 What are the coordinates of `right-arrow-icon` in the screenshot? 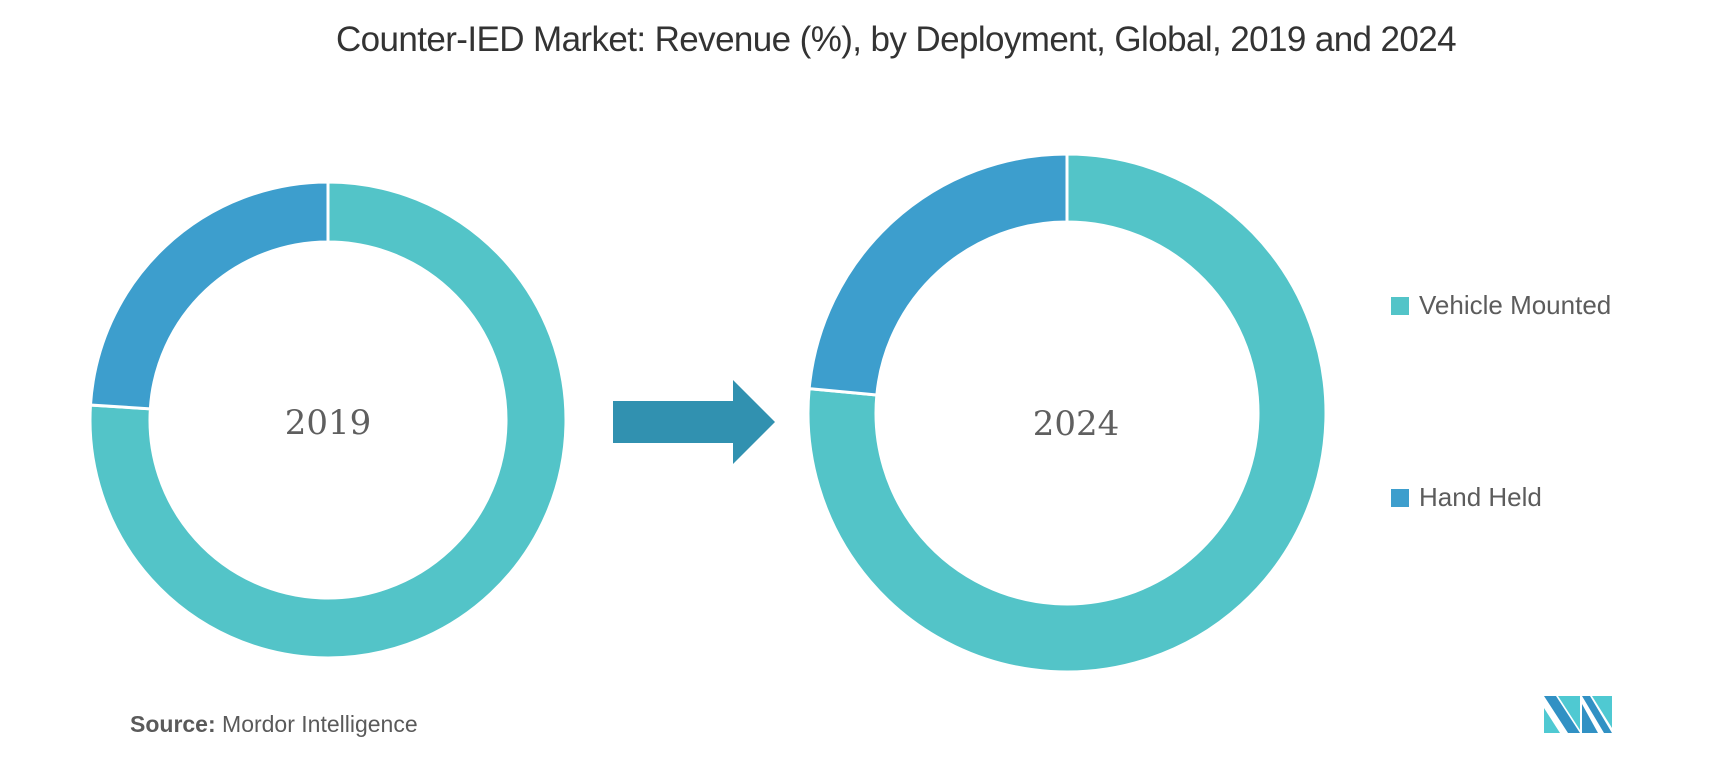 It's located at (694, 422).